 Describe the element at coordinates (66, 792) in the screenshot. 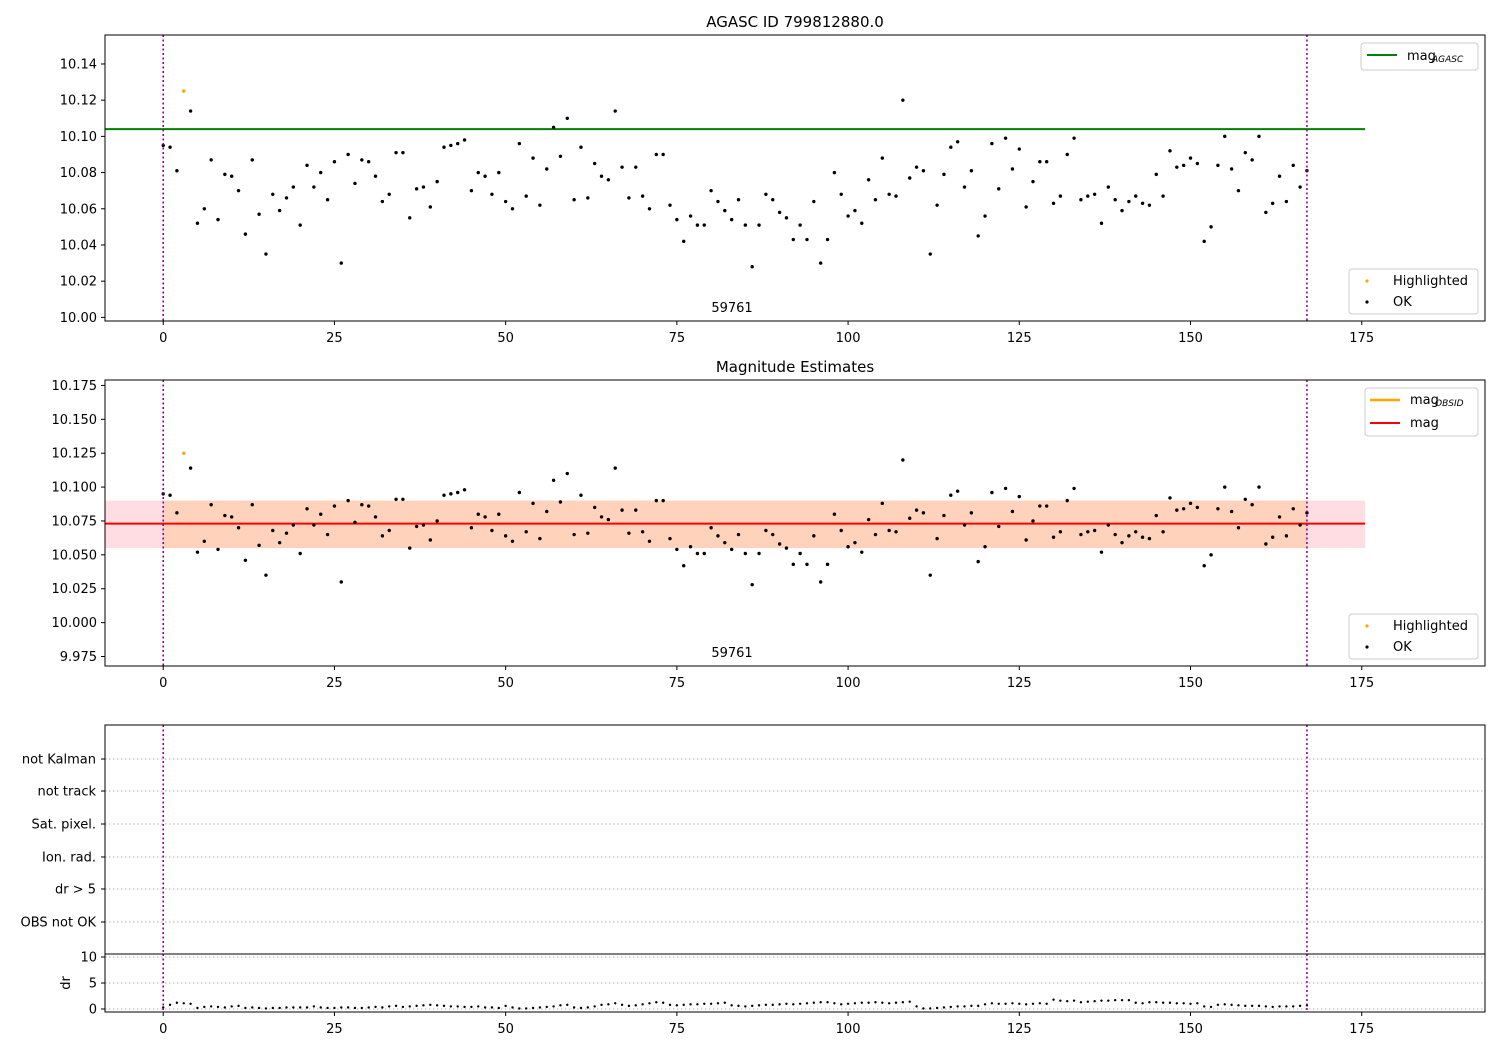

I see `flag-label-1: not track` at that location.